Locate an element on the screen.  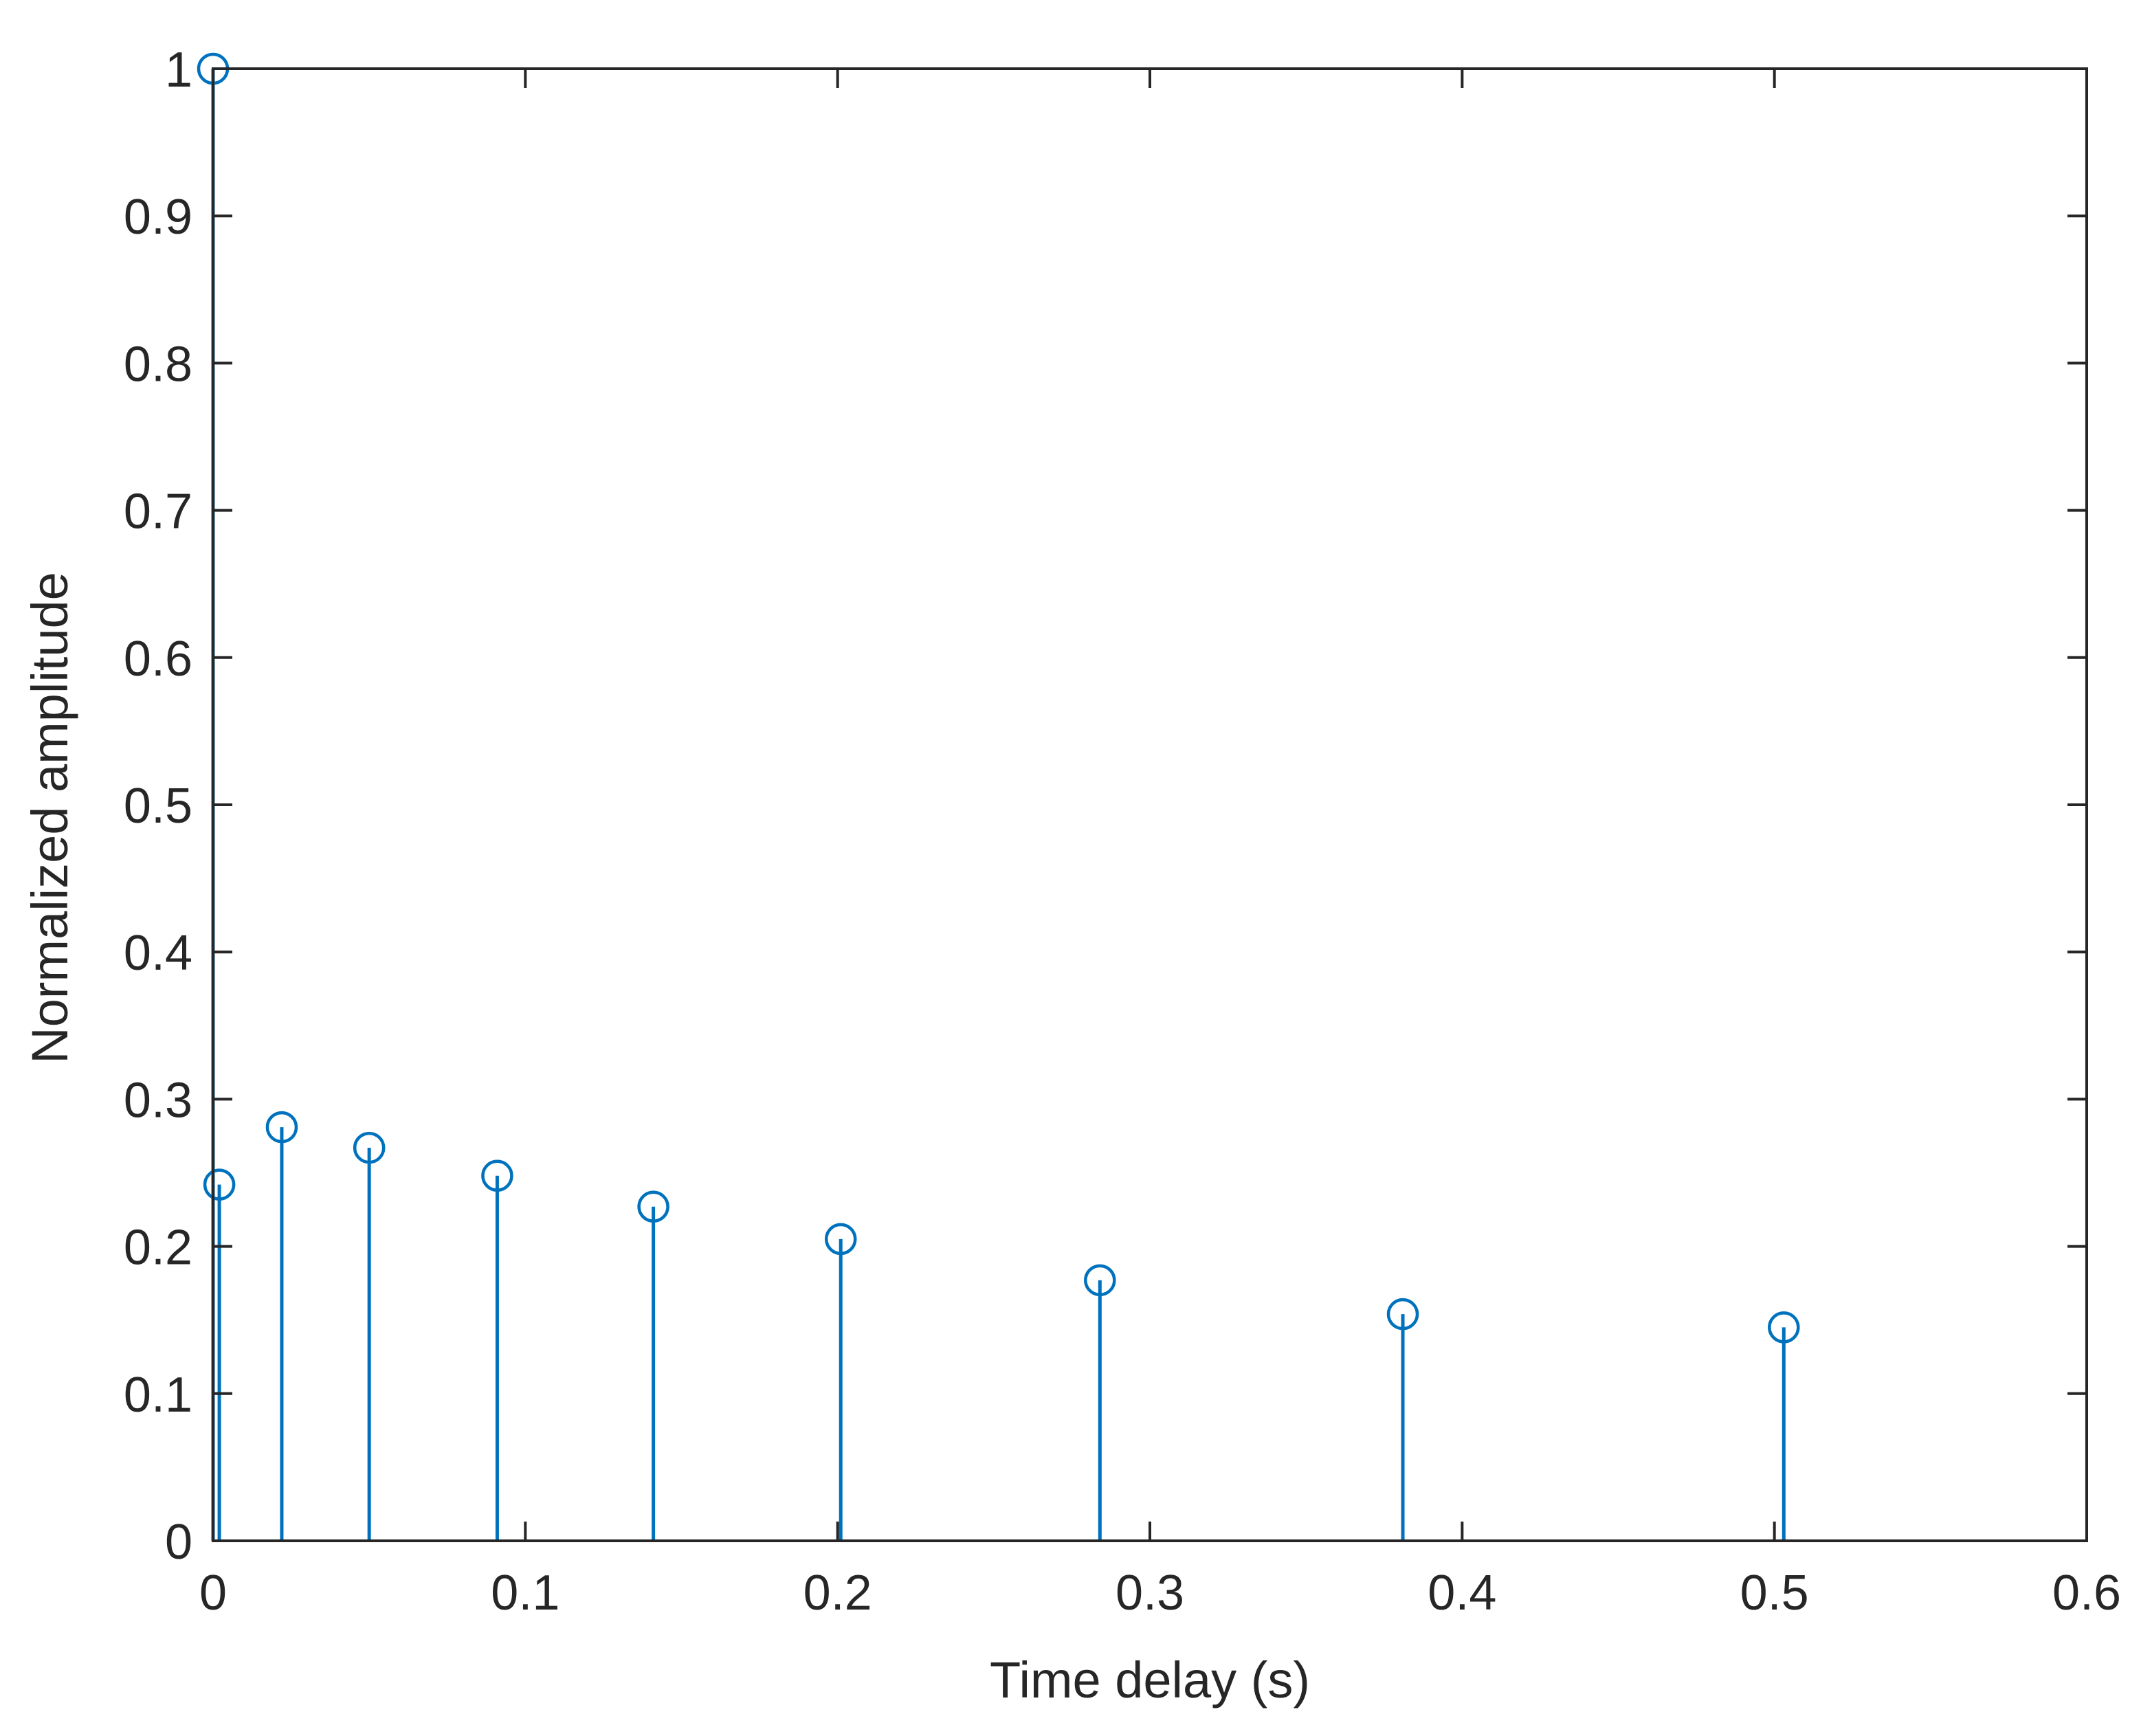
y-tick-label: 1 is located at coordinates (178, 70).